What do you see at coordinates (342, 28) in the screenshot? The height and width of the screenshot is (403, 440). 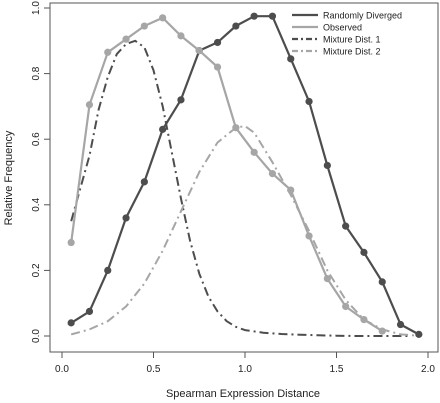 I see `legend-label: Observed` at bounding box center [342, 28].